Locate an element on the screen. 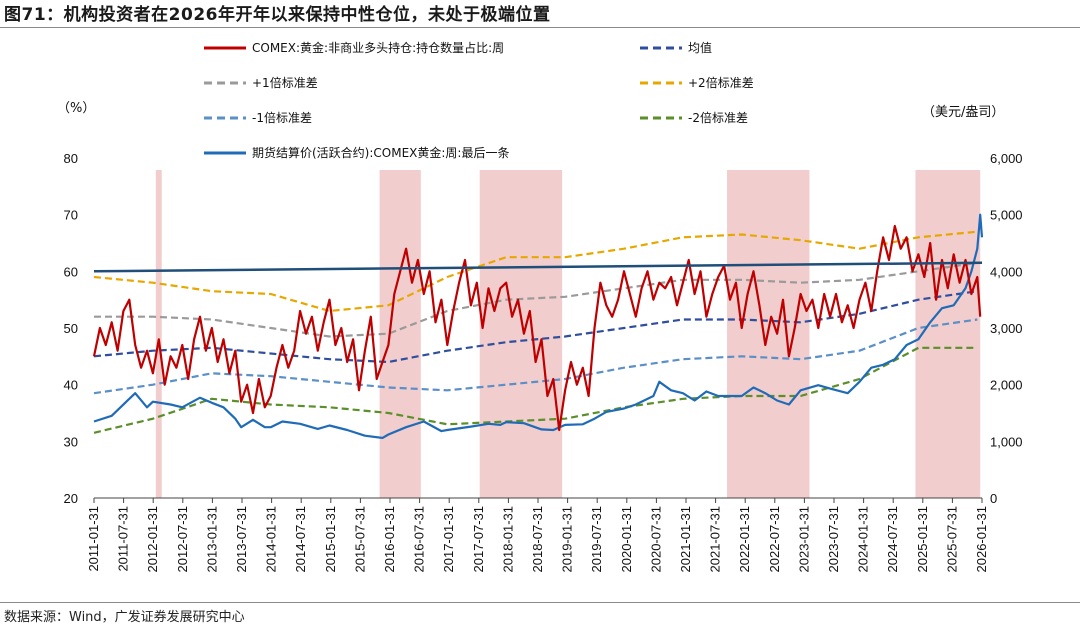  x-tick-label: 2026-01-31 is located at coordinates (981, 539).